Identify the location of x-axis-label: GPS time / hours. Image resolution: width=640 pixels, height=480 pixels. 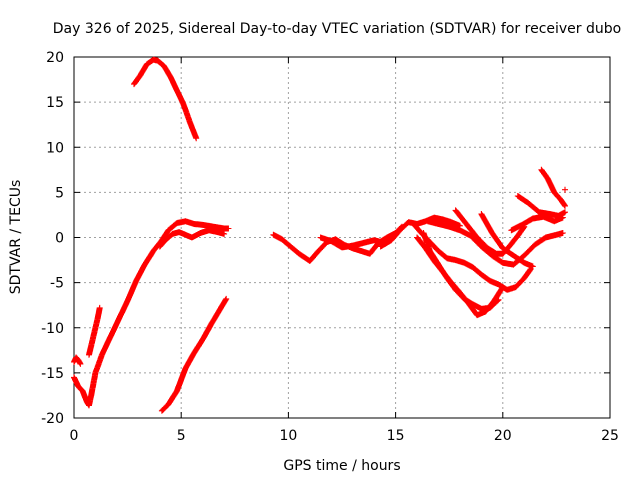
(341, 466).